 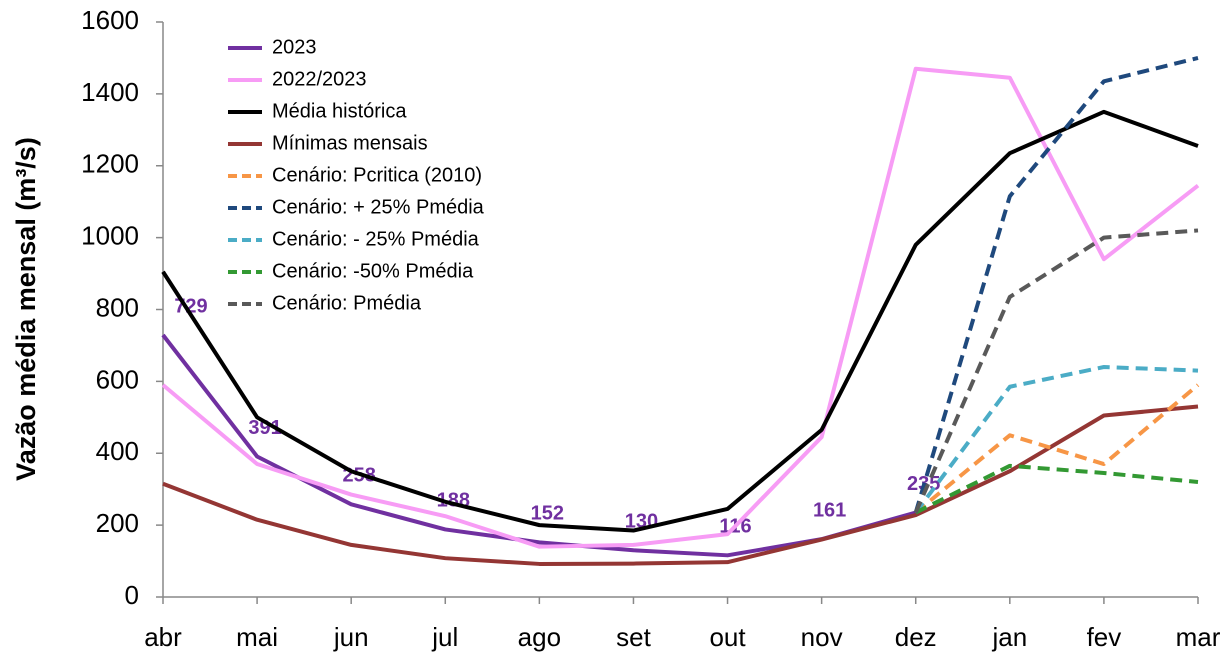 I want to click on legend-label: Média histórica, so click(x=339, y=111).